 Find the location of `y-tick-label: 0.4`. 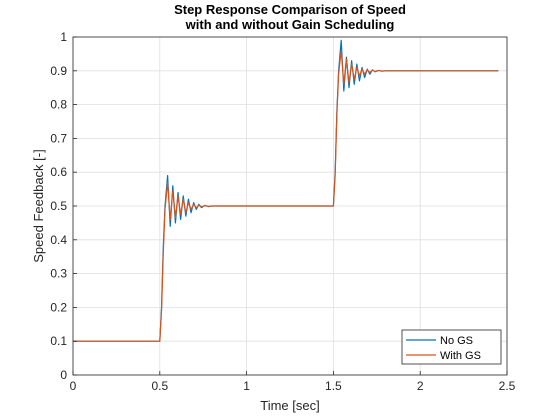

y-tick-label: 0.4 is located at coordinates (58, 240).